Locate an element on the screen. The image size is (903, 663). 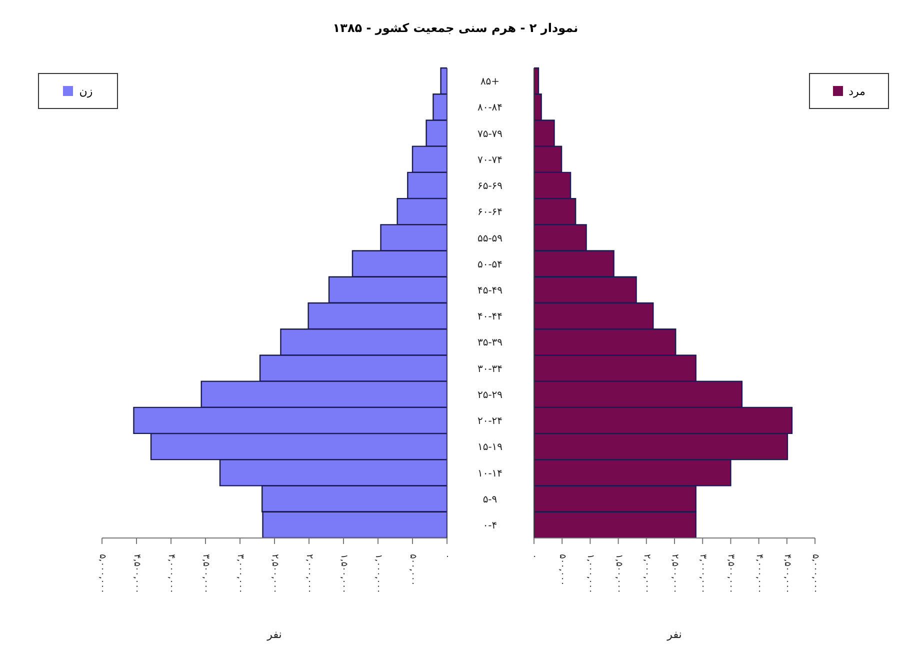
y-tick-label: ۱۵-۱۹ is located at coordinates (490, 448).